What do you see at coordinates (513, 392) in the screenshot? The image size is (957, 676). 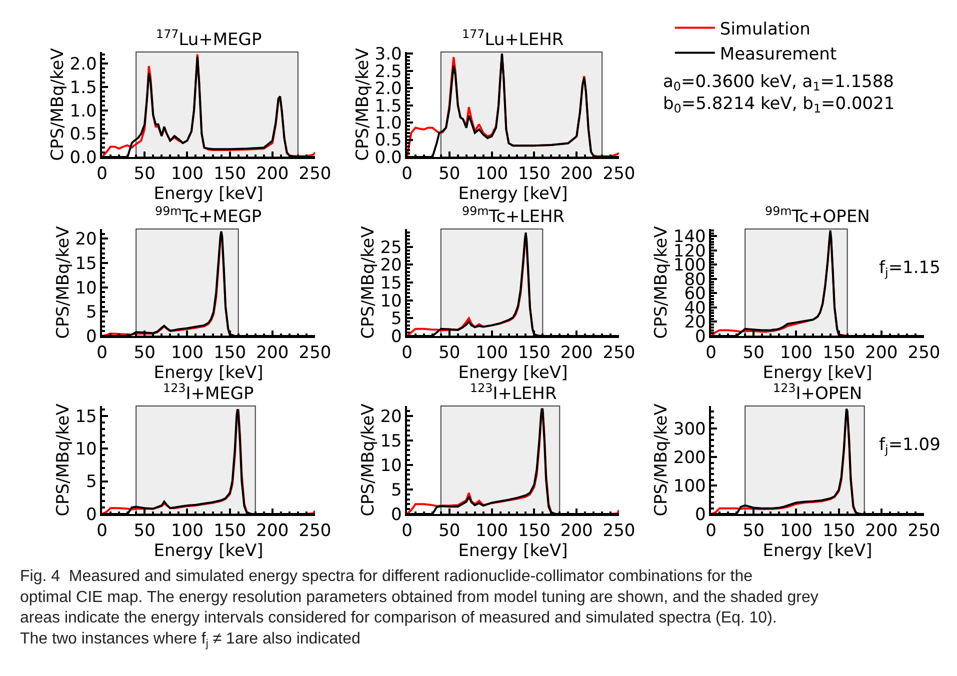 I see `chart-title: $^{123}$I+LEHR` at bounding box center [513, 392].